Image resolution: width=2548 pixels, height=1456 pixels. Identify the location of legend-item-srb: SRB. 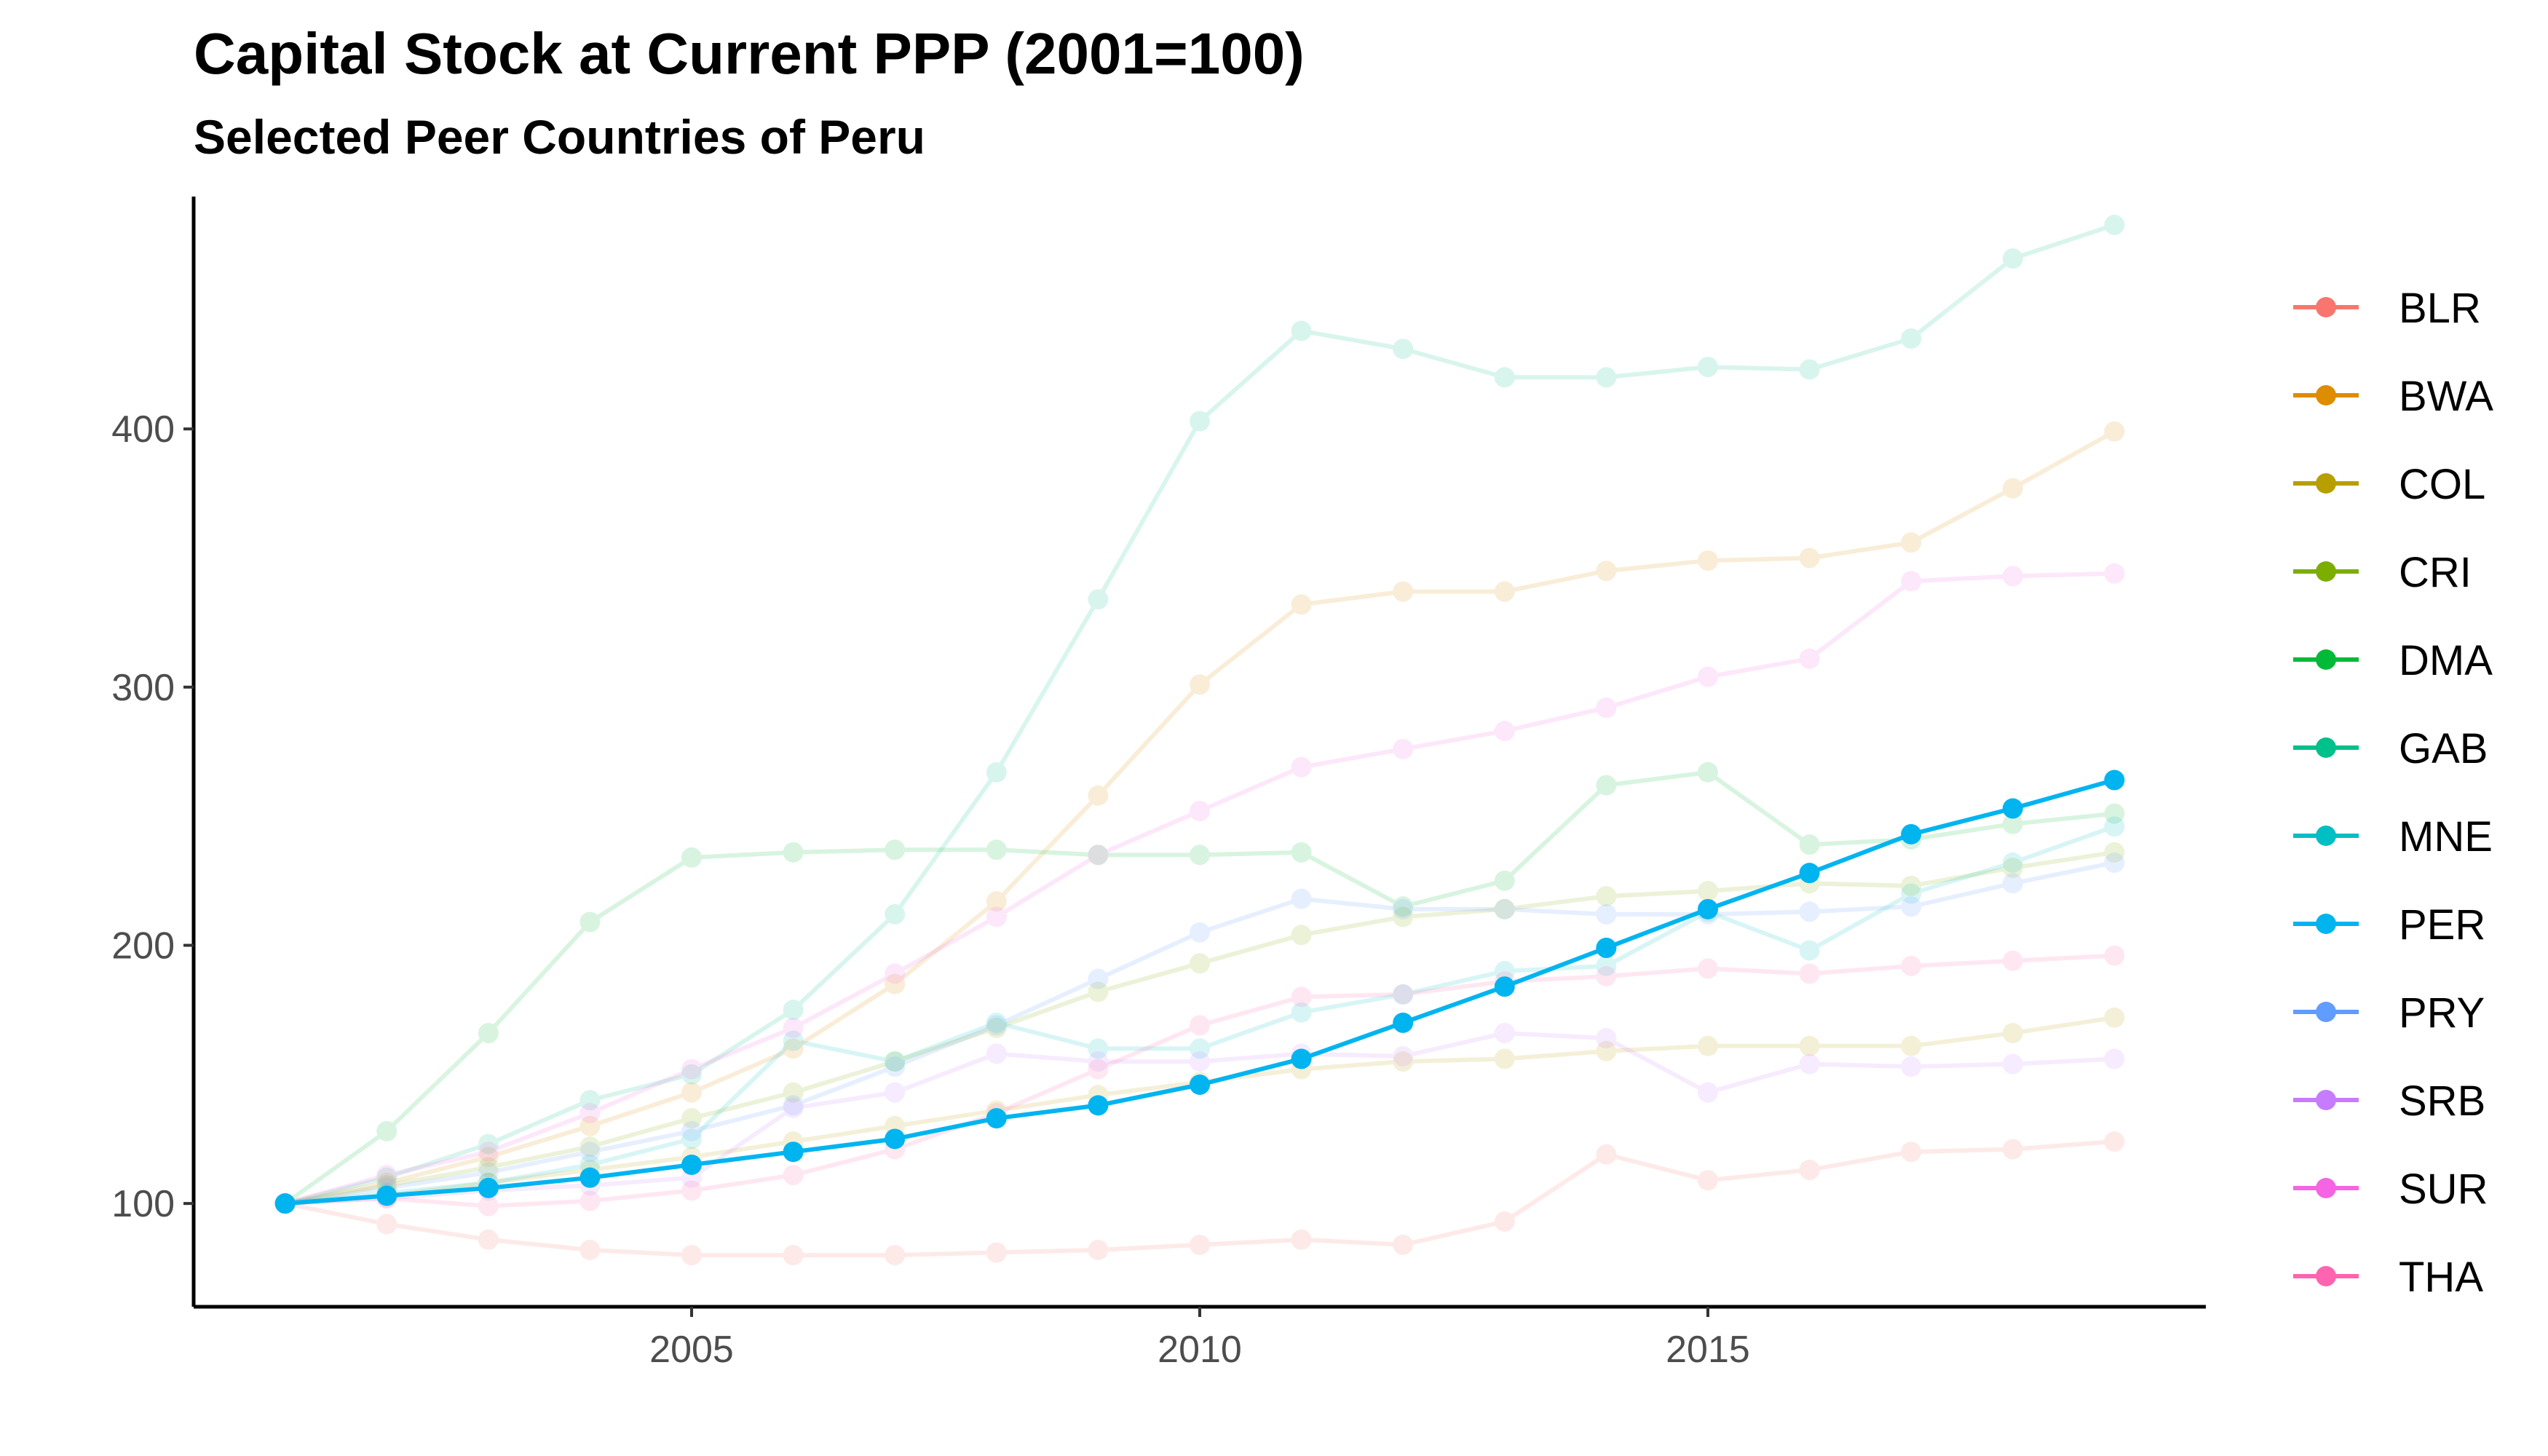
(2389, 1101).